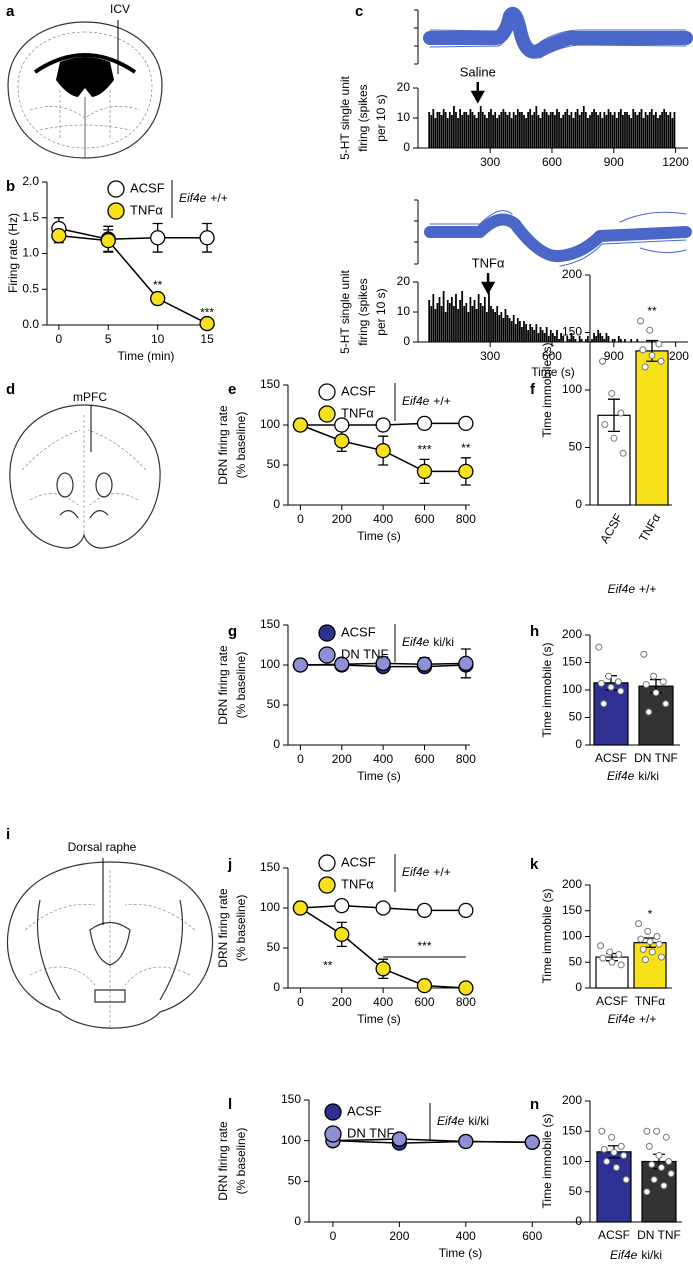  Describe the element at coordinates (364, 653) in the screenshot. I see `legend-label: DN TNF` at that location.